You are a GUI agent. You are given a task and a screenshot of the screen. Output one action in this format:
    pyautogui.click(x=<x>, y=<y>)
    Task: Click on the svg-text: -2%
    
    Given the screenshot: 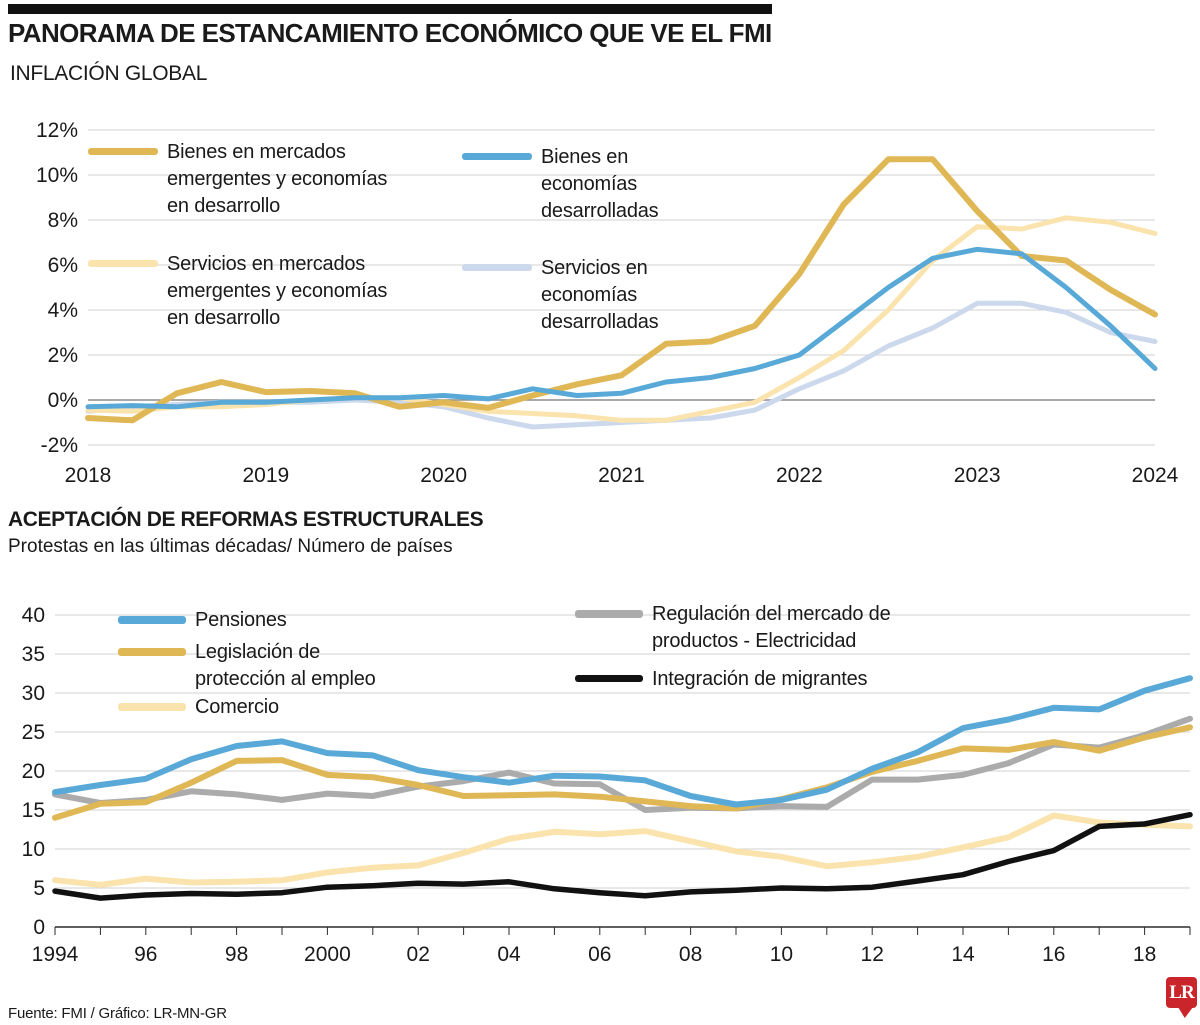 What is the action you would take?
    pyautogui.click(x=59, y=445)
    